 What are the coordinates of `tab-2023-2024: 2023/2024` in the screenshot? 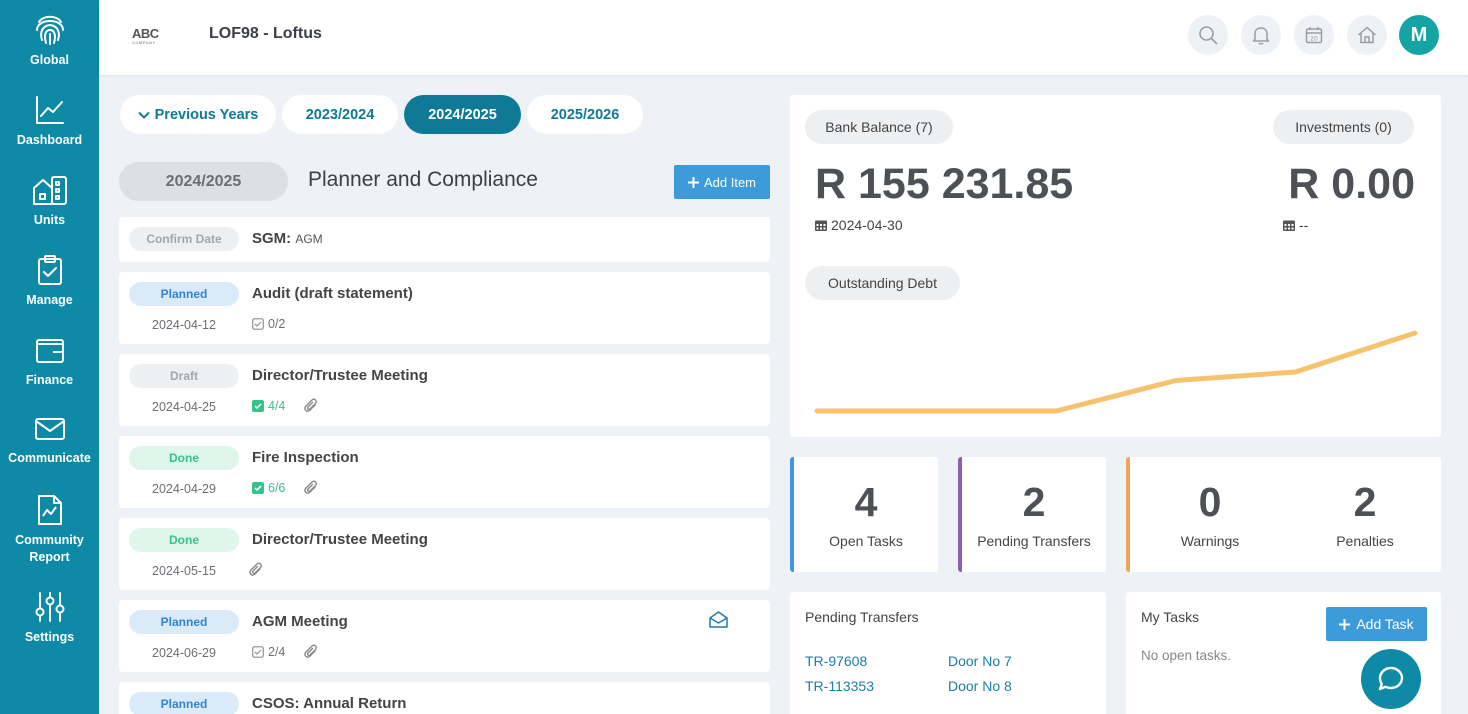 It's located at (340, 114).